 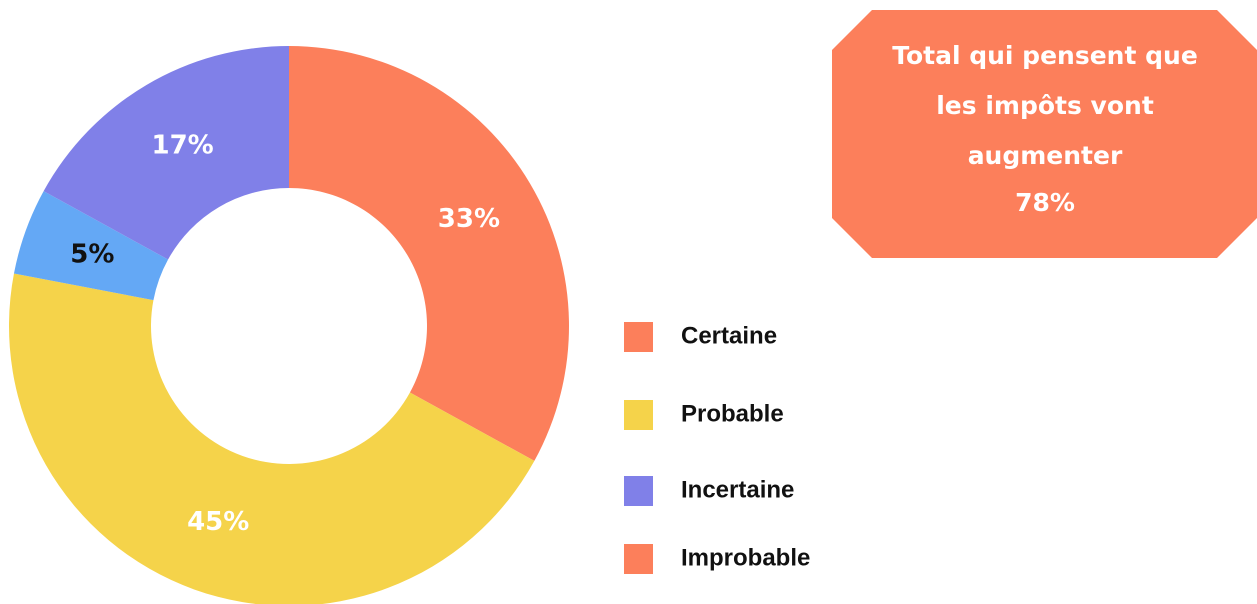 What do you see at coordinates (732, 413) in the screenshot?
I see `legend-label: Probable` at bounding box center [732, 413].